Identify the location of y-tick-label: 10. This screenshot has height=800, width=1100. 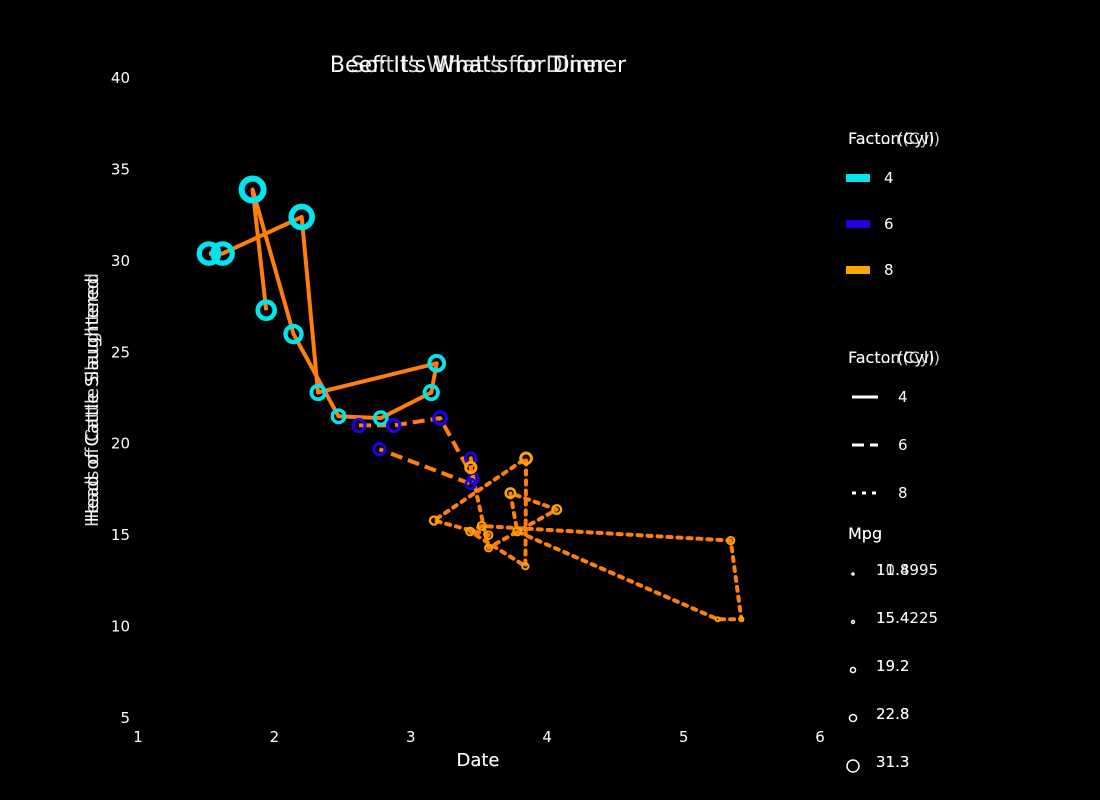
(120, 627).